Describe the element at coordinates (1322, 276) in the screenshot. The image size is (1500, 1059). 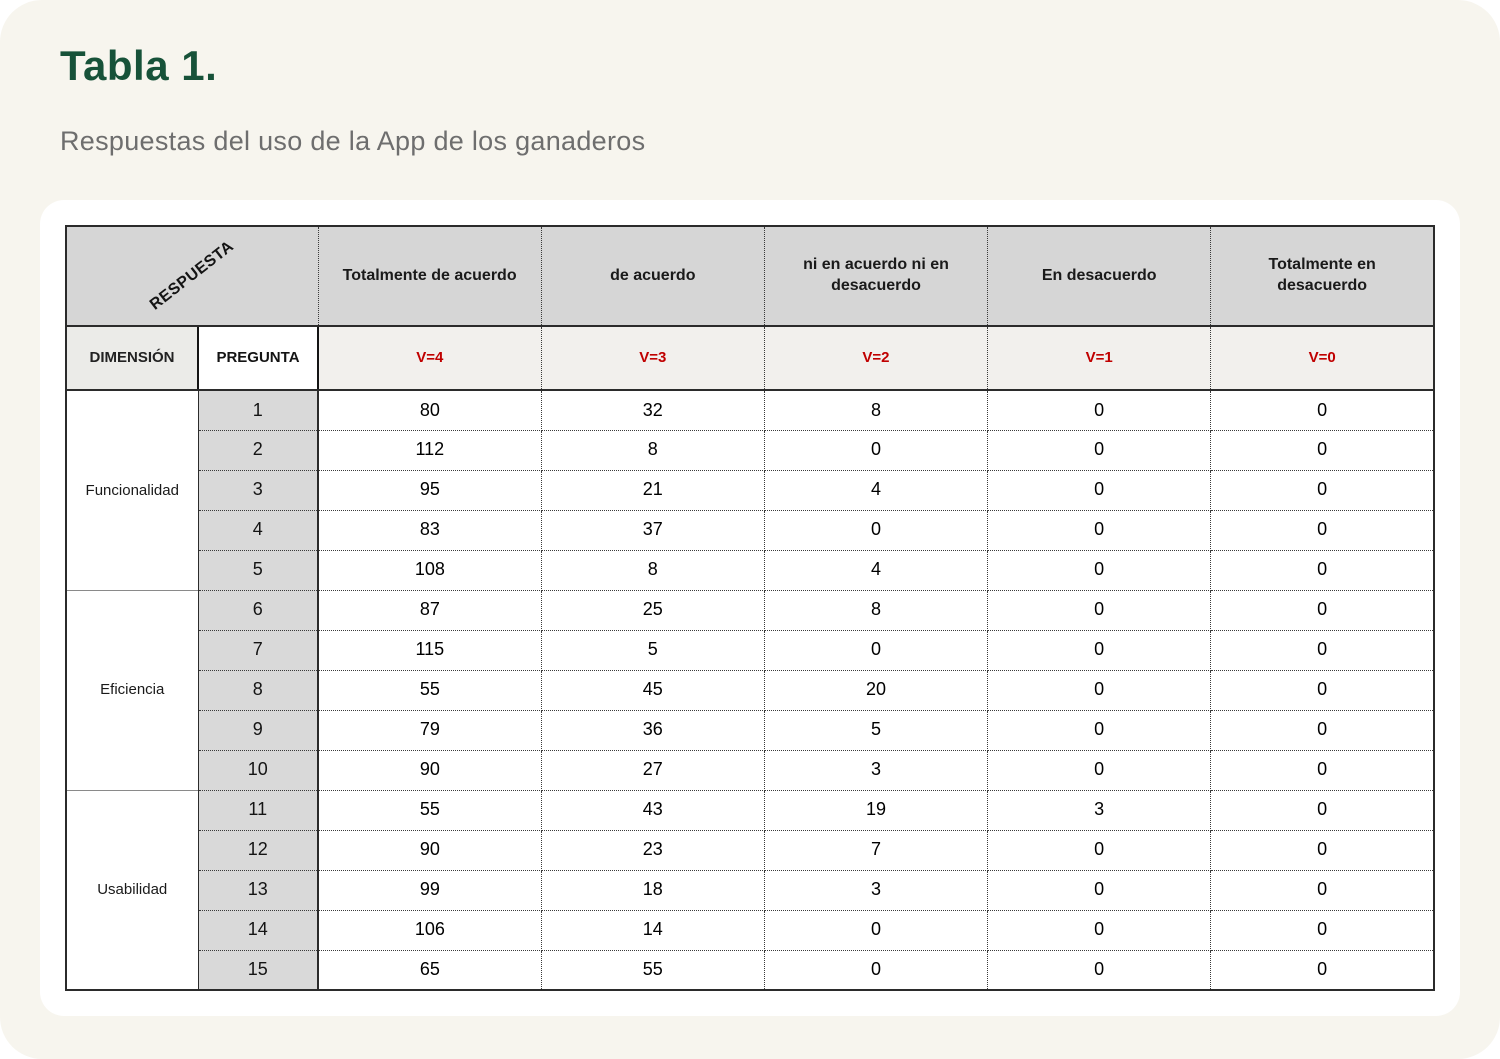
I see `response-header-totalmente-desacuerdo: Totalmente en desacuerdo` at that location.